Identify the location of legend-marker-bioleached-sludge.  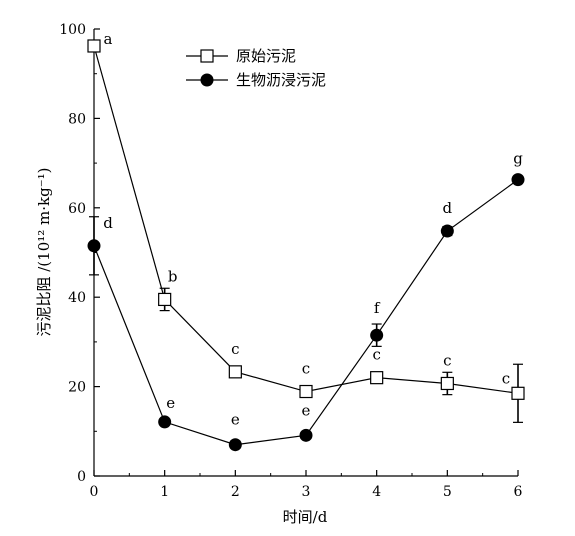
(207, 80).